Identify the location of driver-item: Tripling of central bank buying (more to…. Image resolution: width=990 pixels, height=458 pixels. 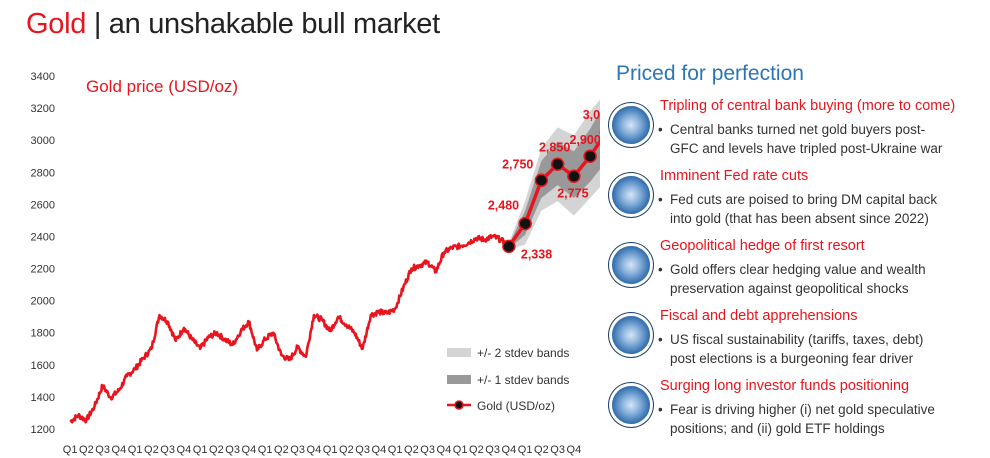
(796, 133).